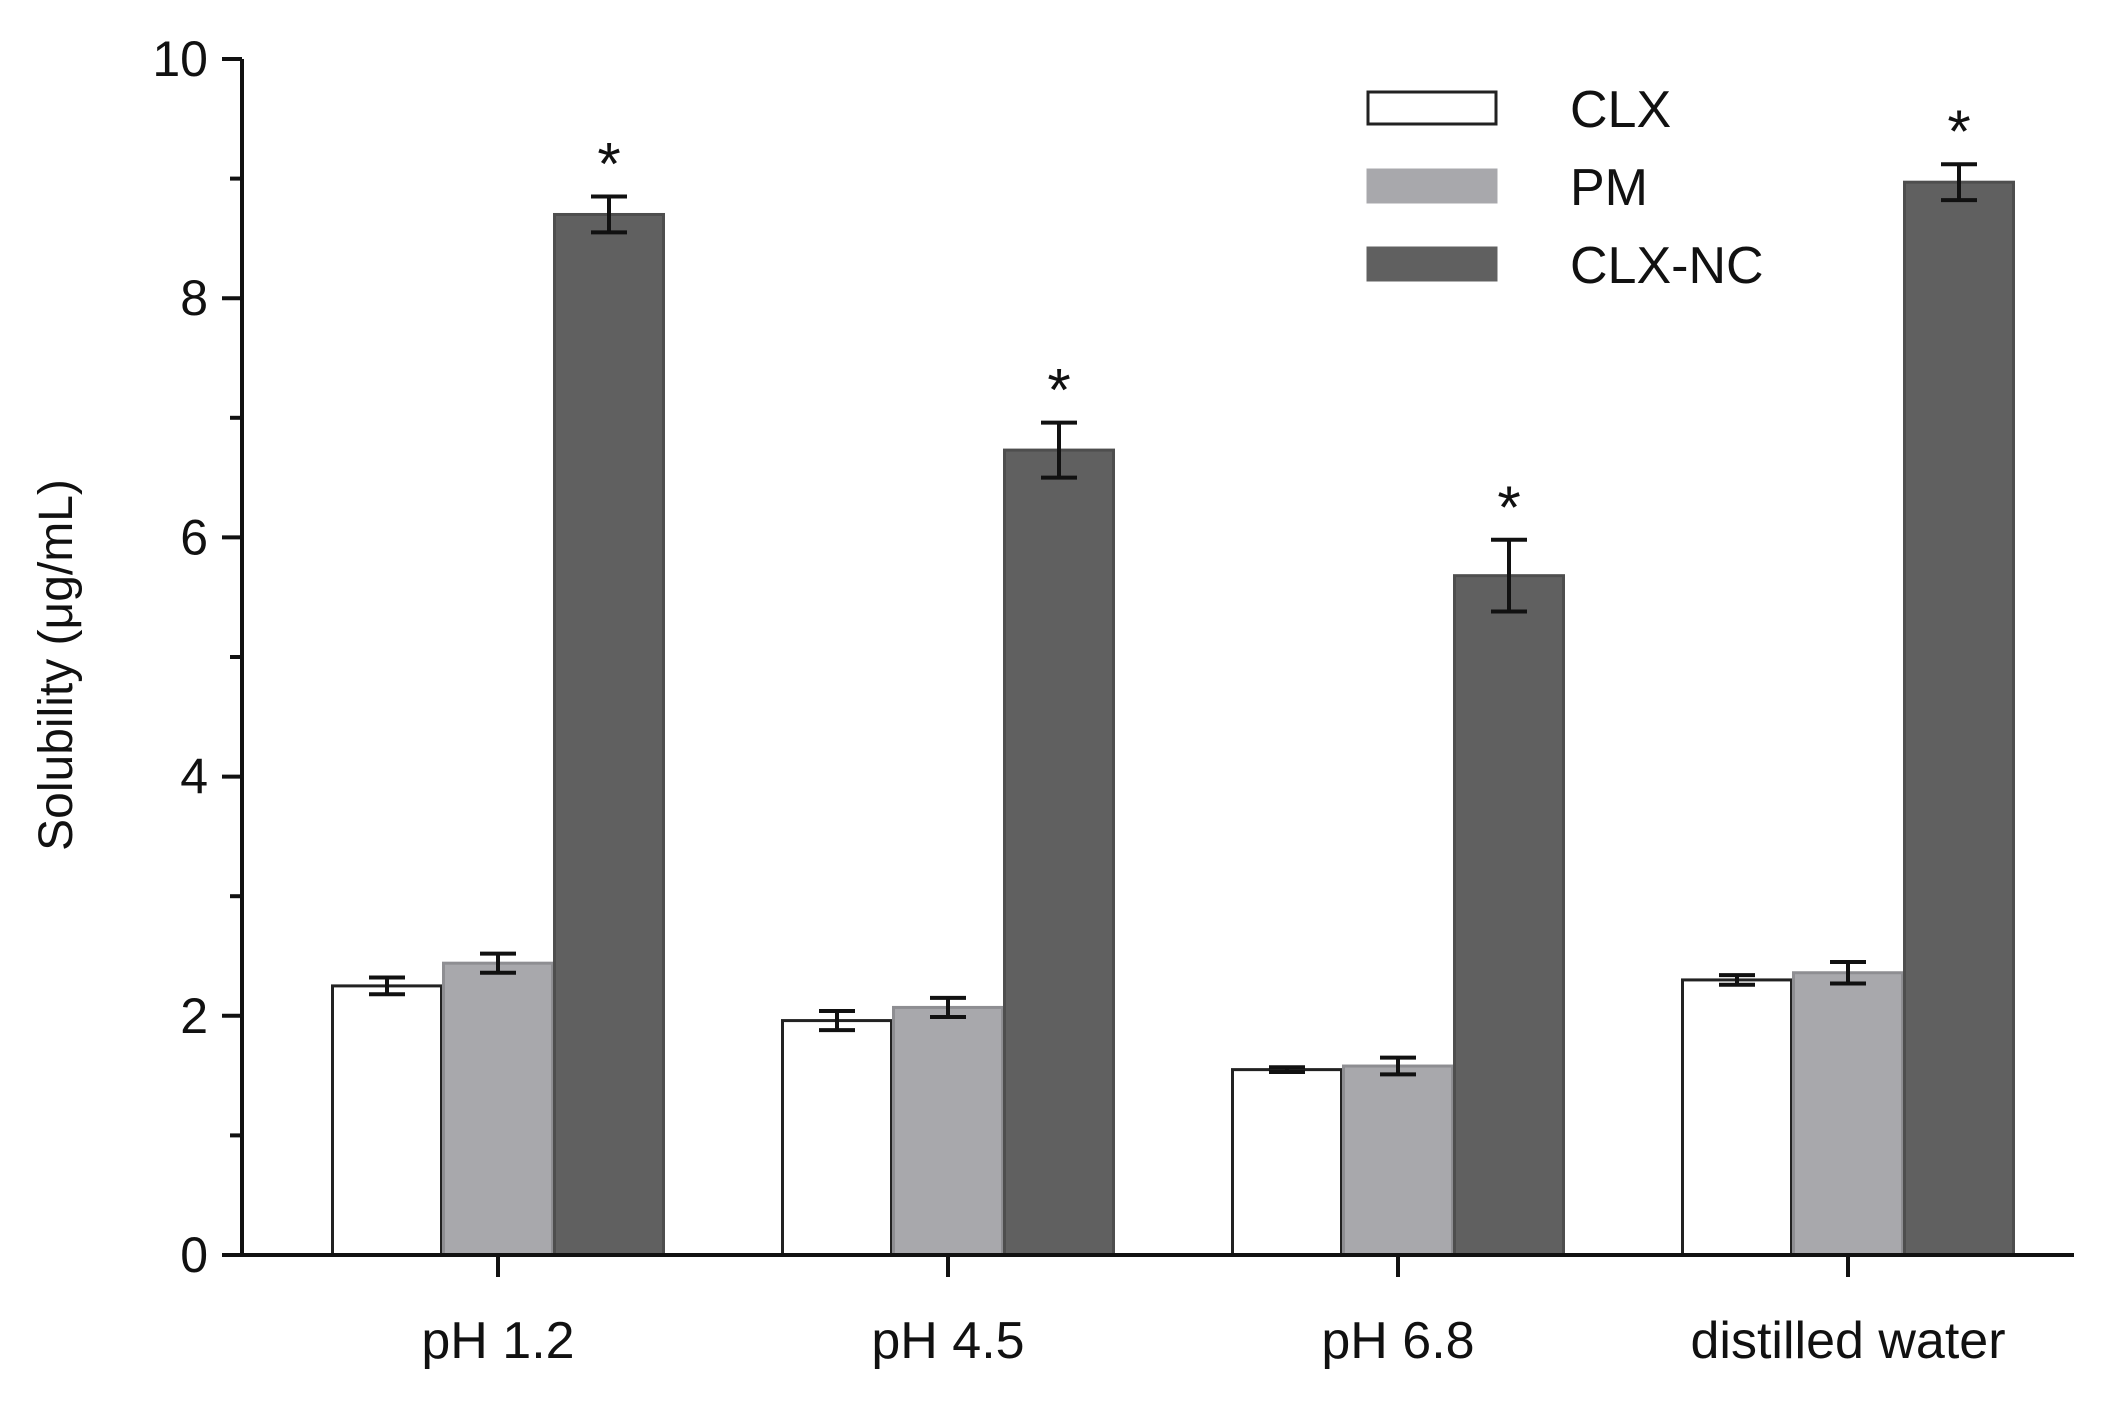 The height and width of the screenshot is (1407, 2106). I want to click on legend-swatch-pm, so click(1432, 186).